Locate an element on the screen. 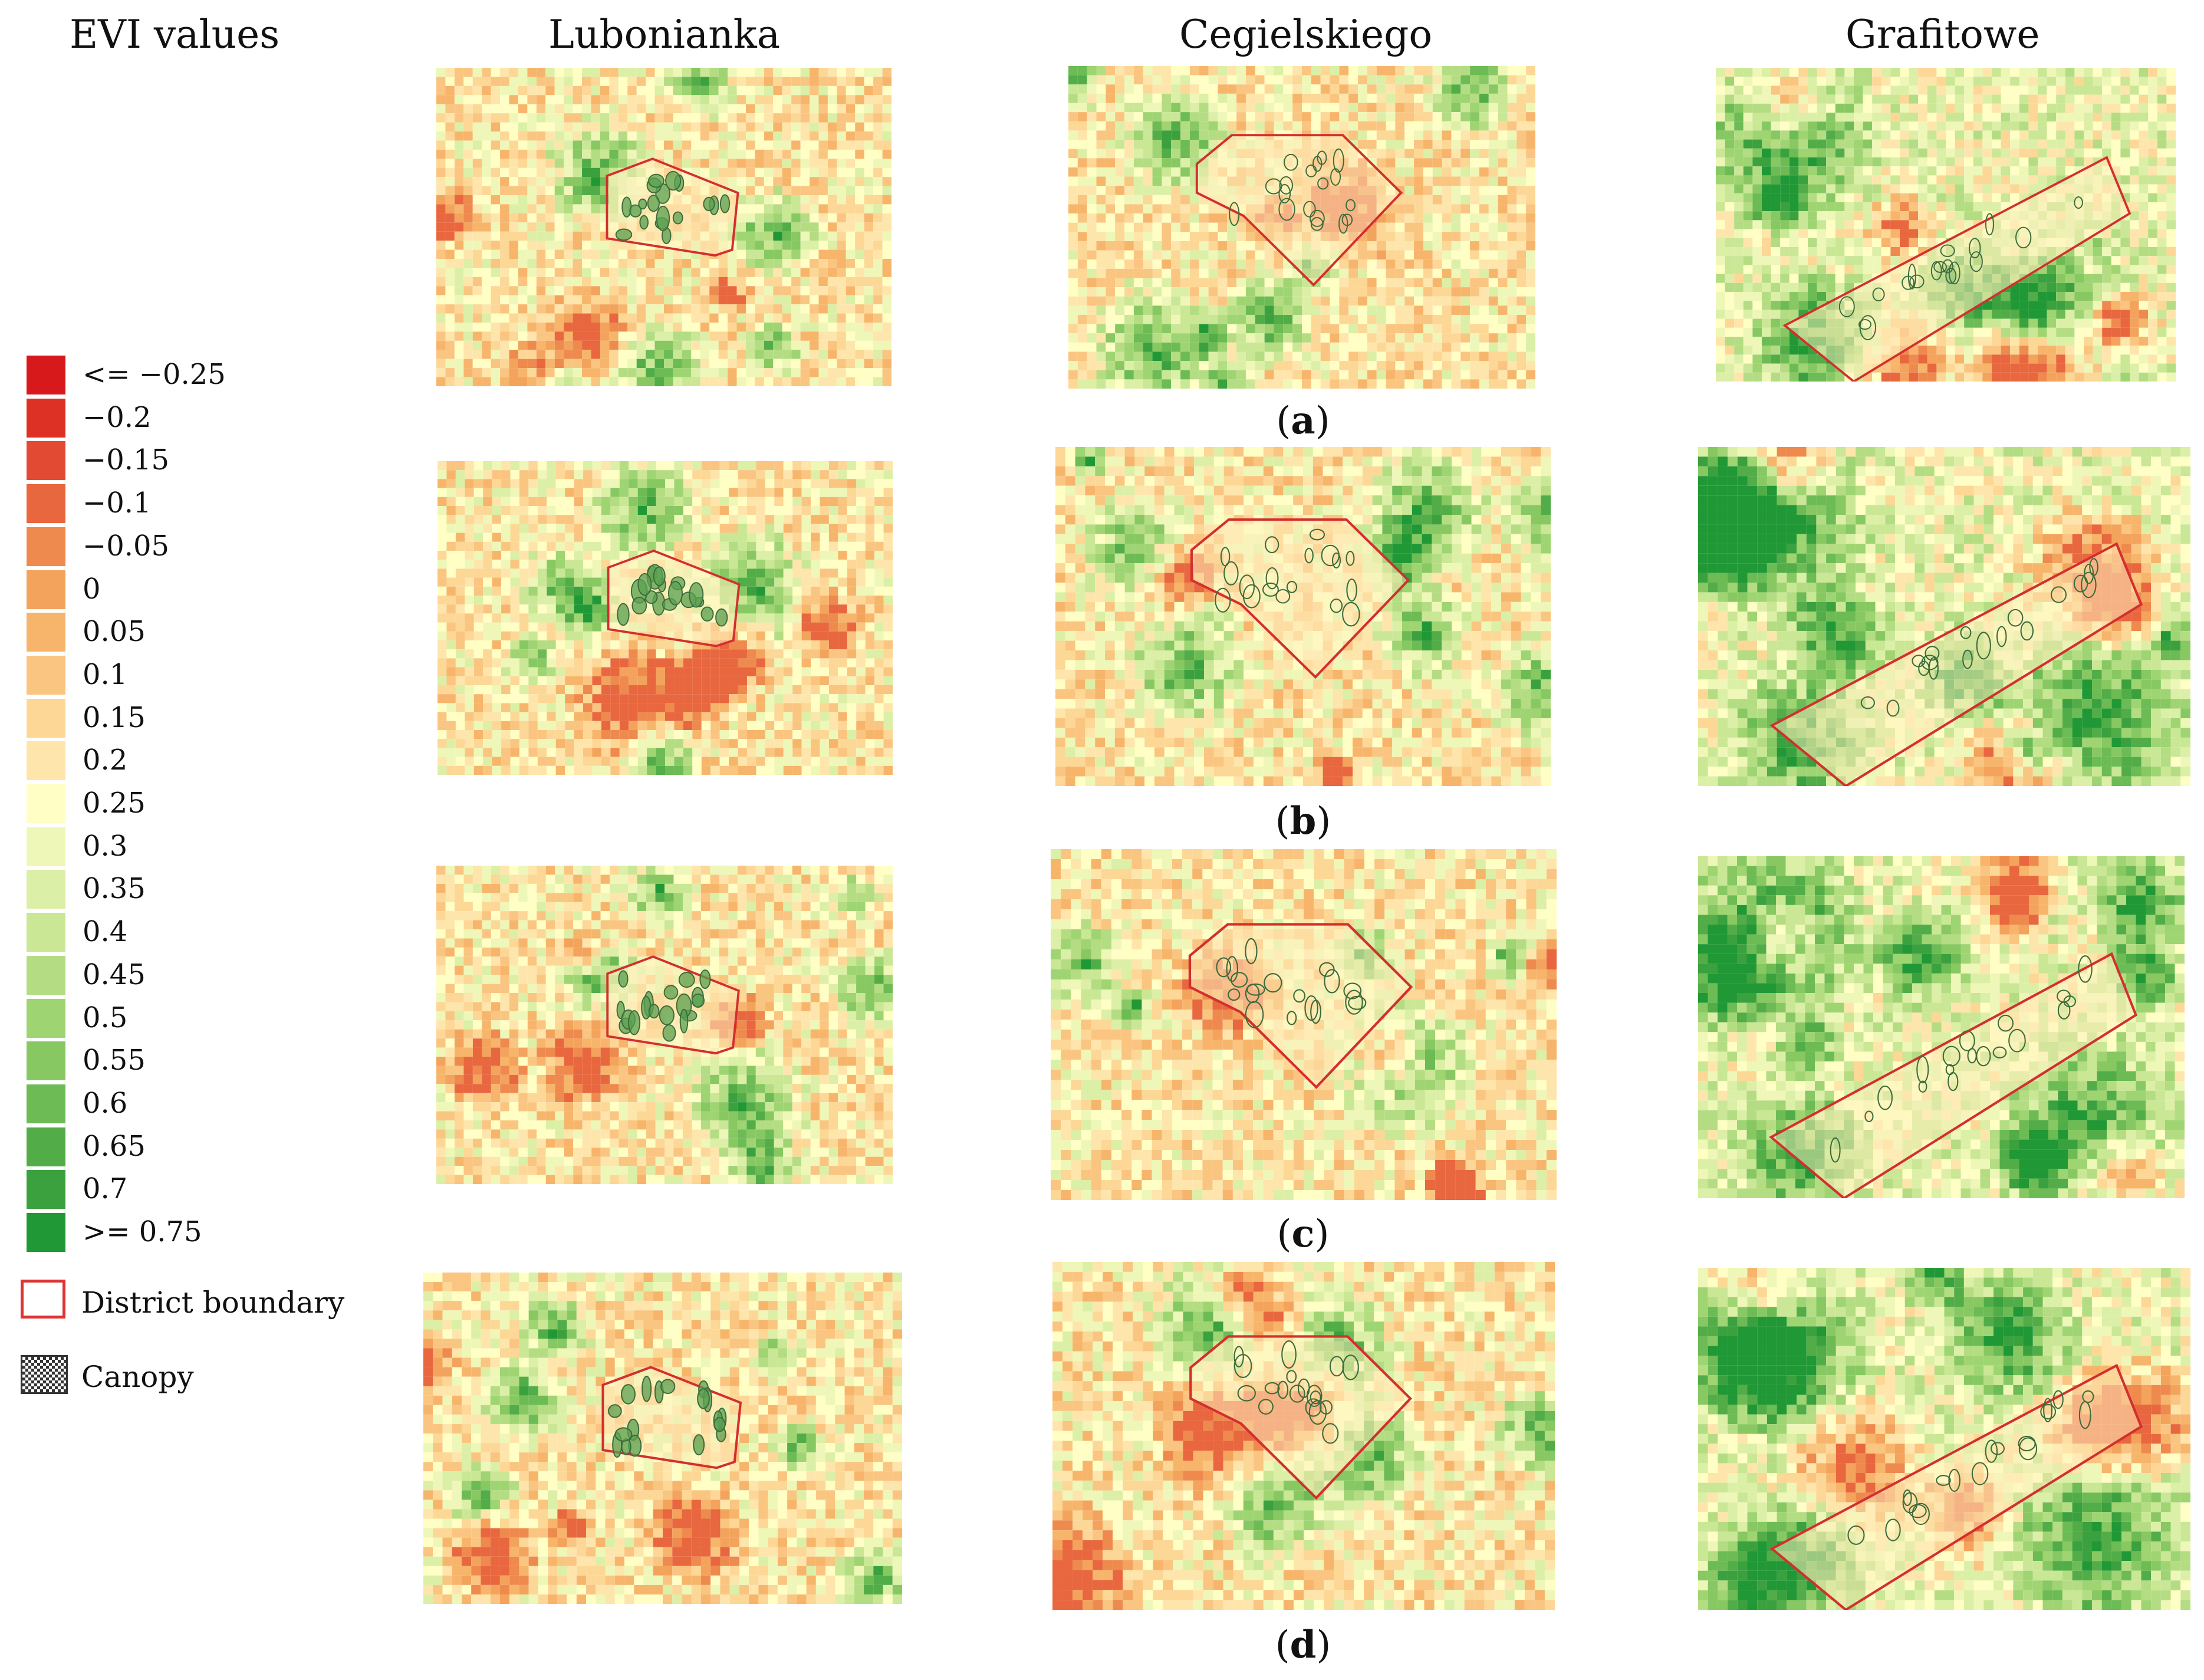  district-boundary-label: District boundary is located at coordinates (212, 1303).